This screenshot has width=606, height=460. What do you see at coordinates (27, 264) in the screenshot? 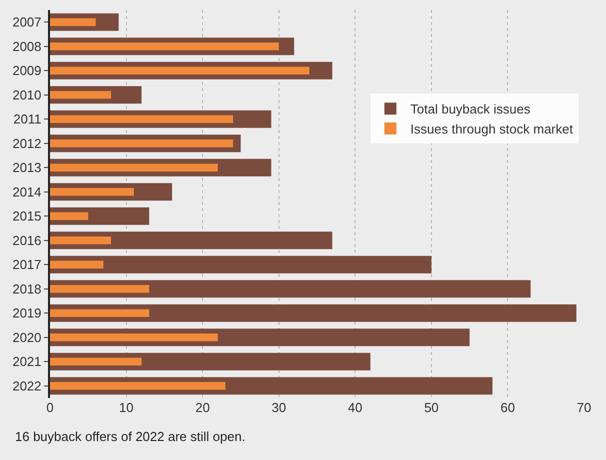
I see `y-tick-label: 2017` at bounding box center [27, 264].